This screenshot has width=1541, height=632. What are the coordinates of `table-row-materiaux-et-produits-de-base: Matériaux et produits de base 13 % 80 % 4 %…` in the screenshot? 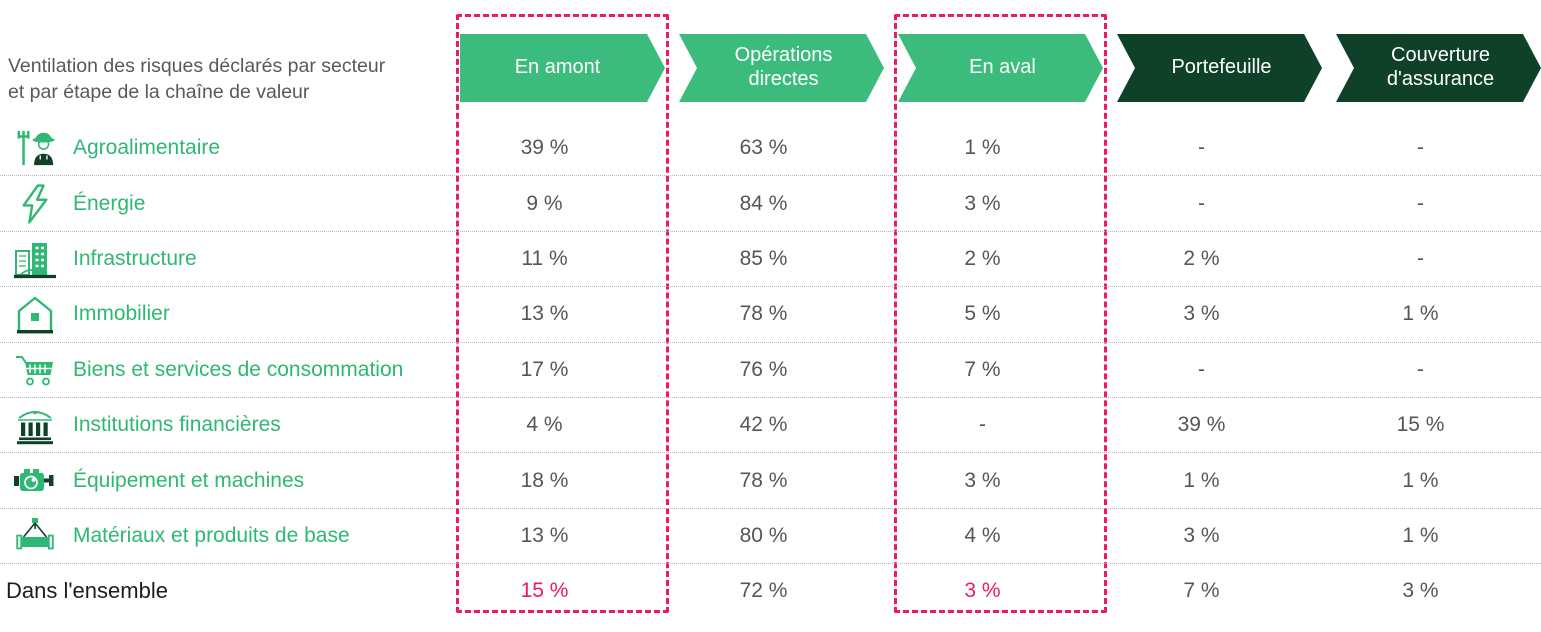 It's located at (770, 535).